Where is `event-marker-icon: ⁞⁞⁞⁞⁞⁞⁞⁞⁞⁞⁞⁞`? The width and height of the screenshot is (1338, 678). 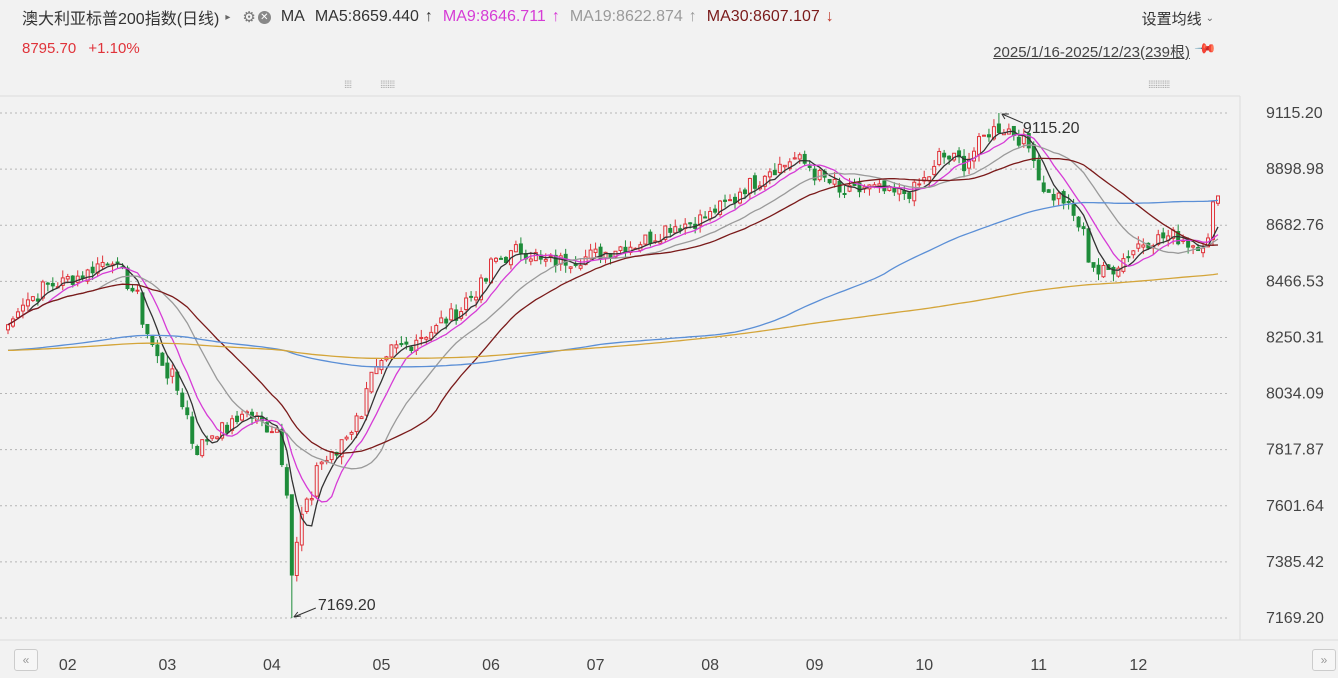
event-marker-icon: ⁞⁞⁞⁞⁞⁞⁞⁞⁞⁞⁞⁞ is located at coordinates (1159, 85).